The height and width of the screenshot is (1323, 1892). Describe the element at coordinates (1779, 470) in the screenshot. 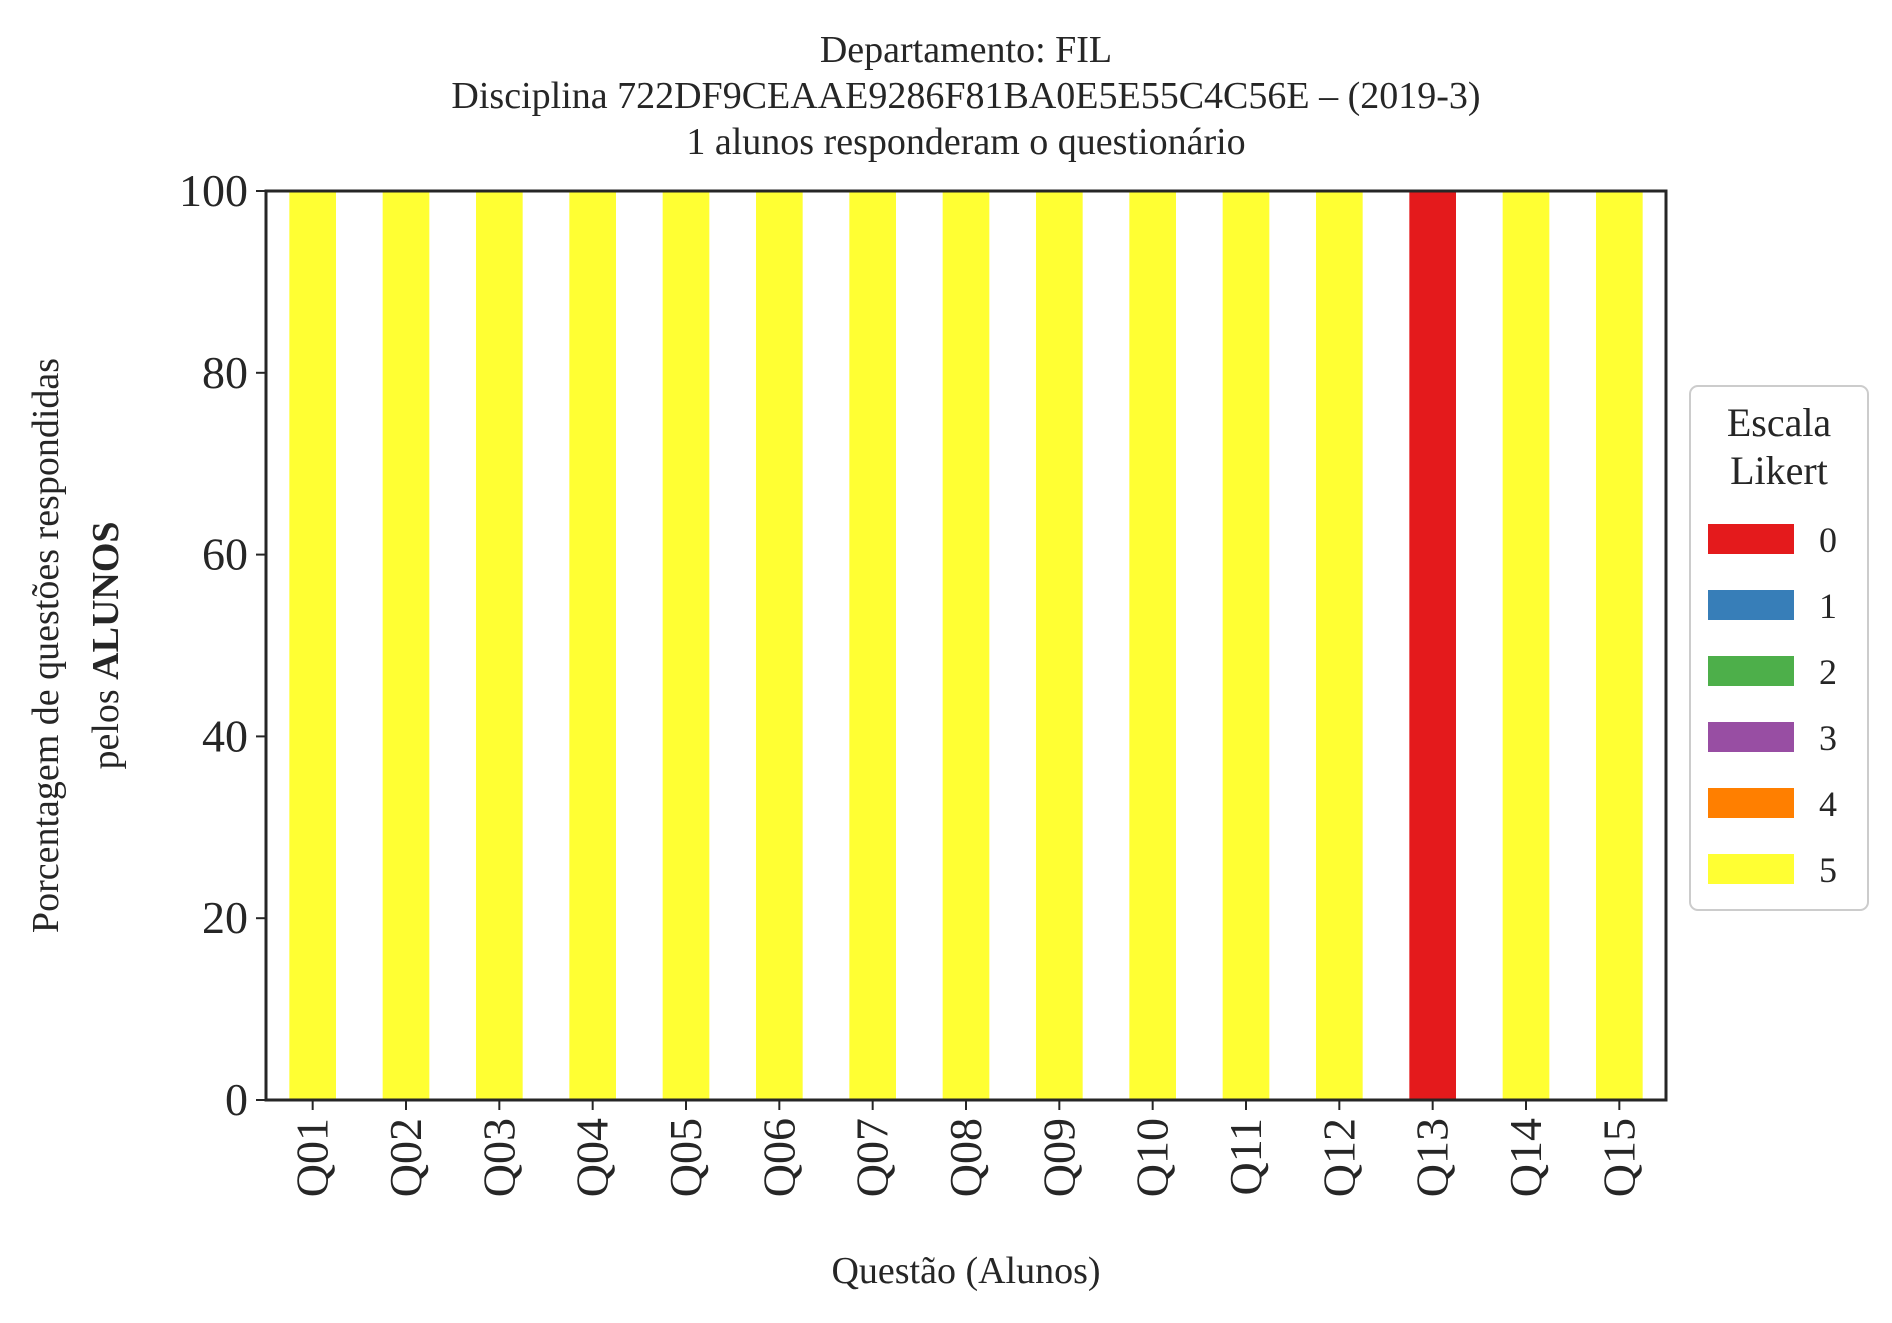

I see `legend-title-line2: Likert` at that location.